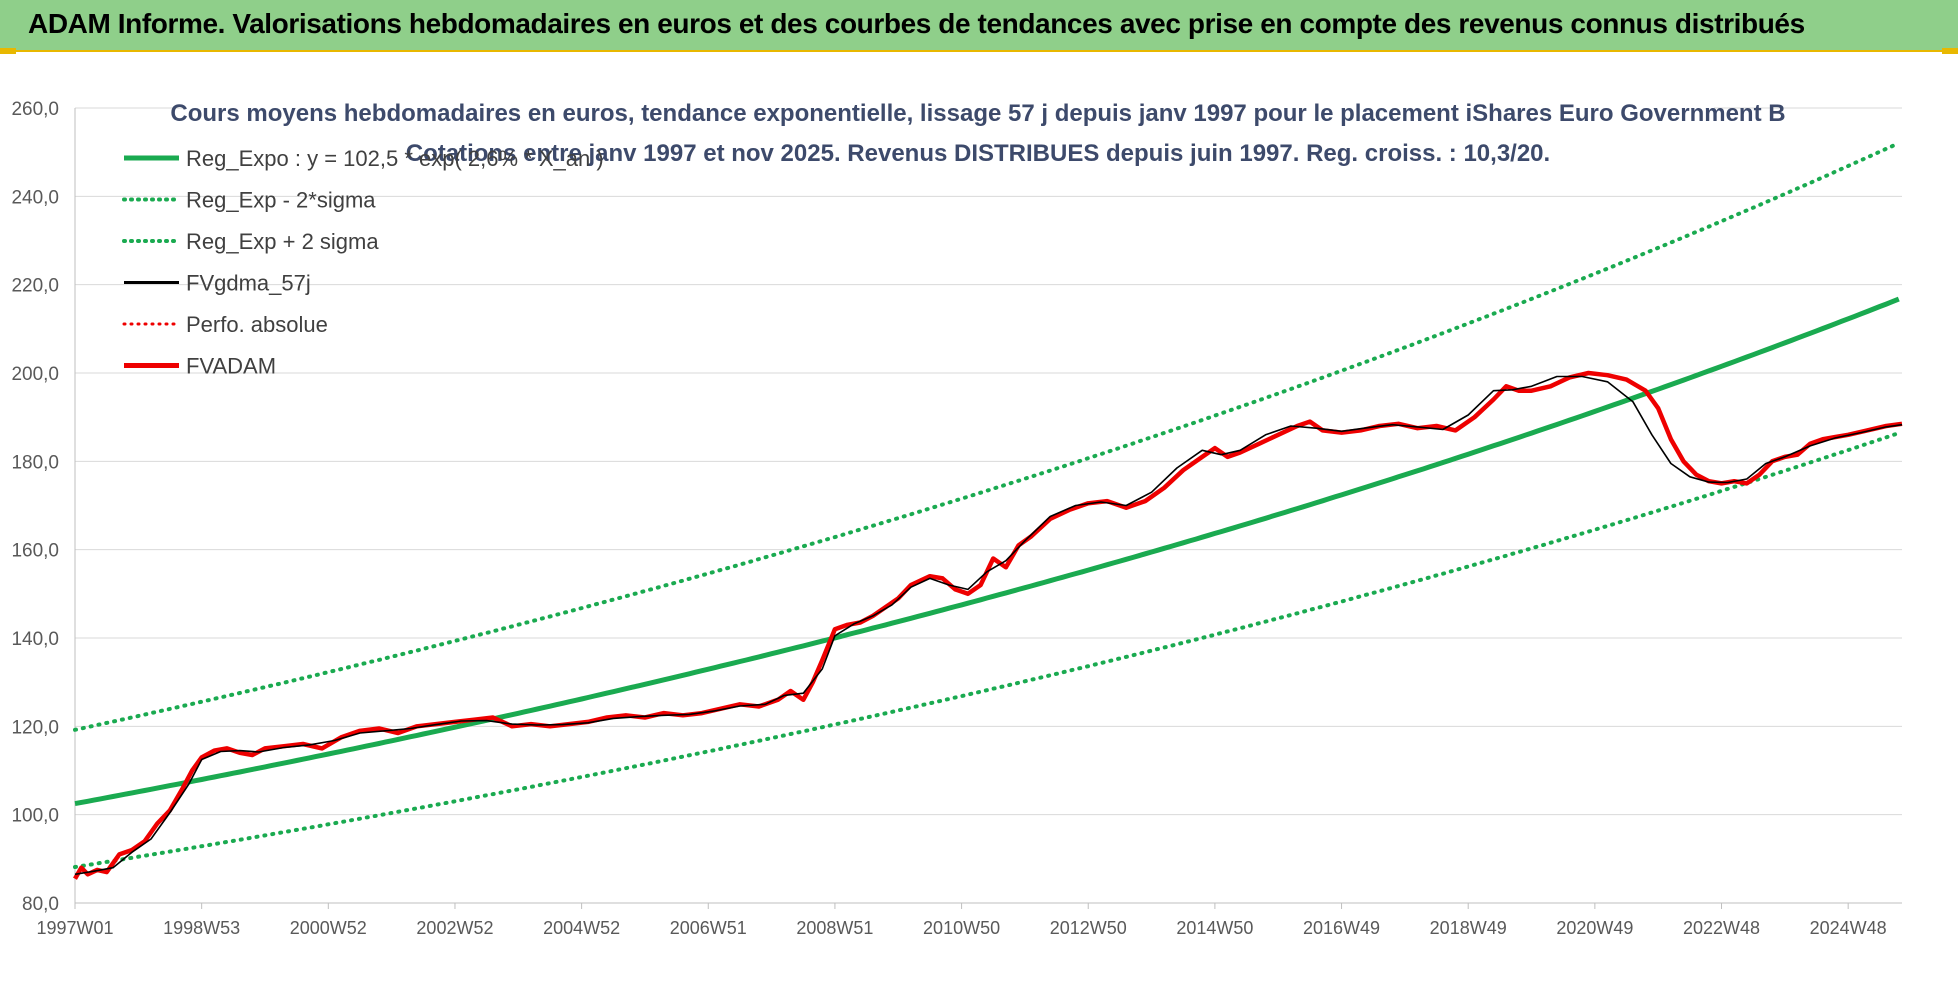 Image resolution: width=1958 pixels, height=983 pixels. What do you see at coordinates (35, 374) in the screenshot?
I see `y-tick-label: 200,0` at bounding box center [35, 374].